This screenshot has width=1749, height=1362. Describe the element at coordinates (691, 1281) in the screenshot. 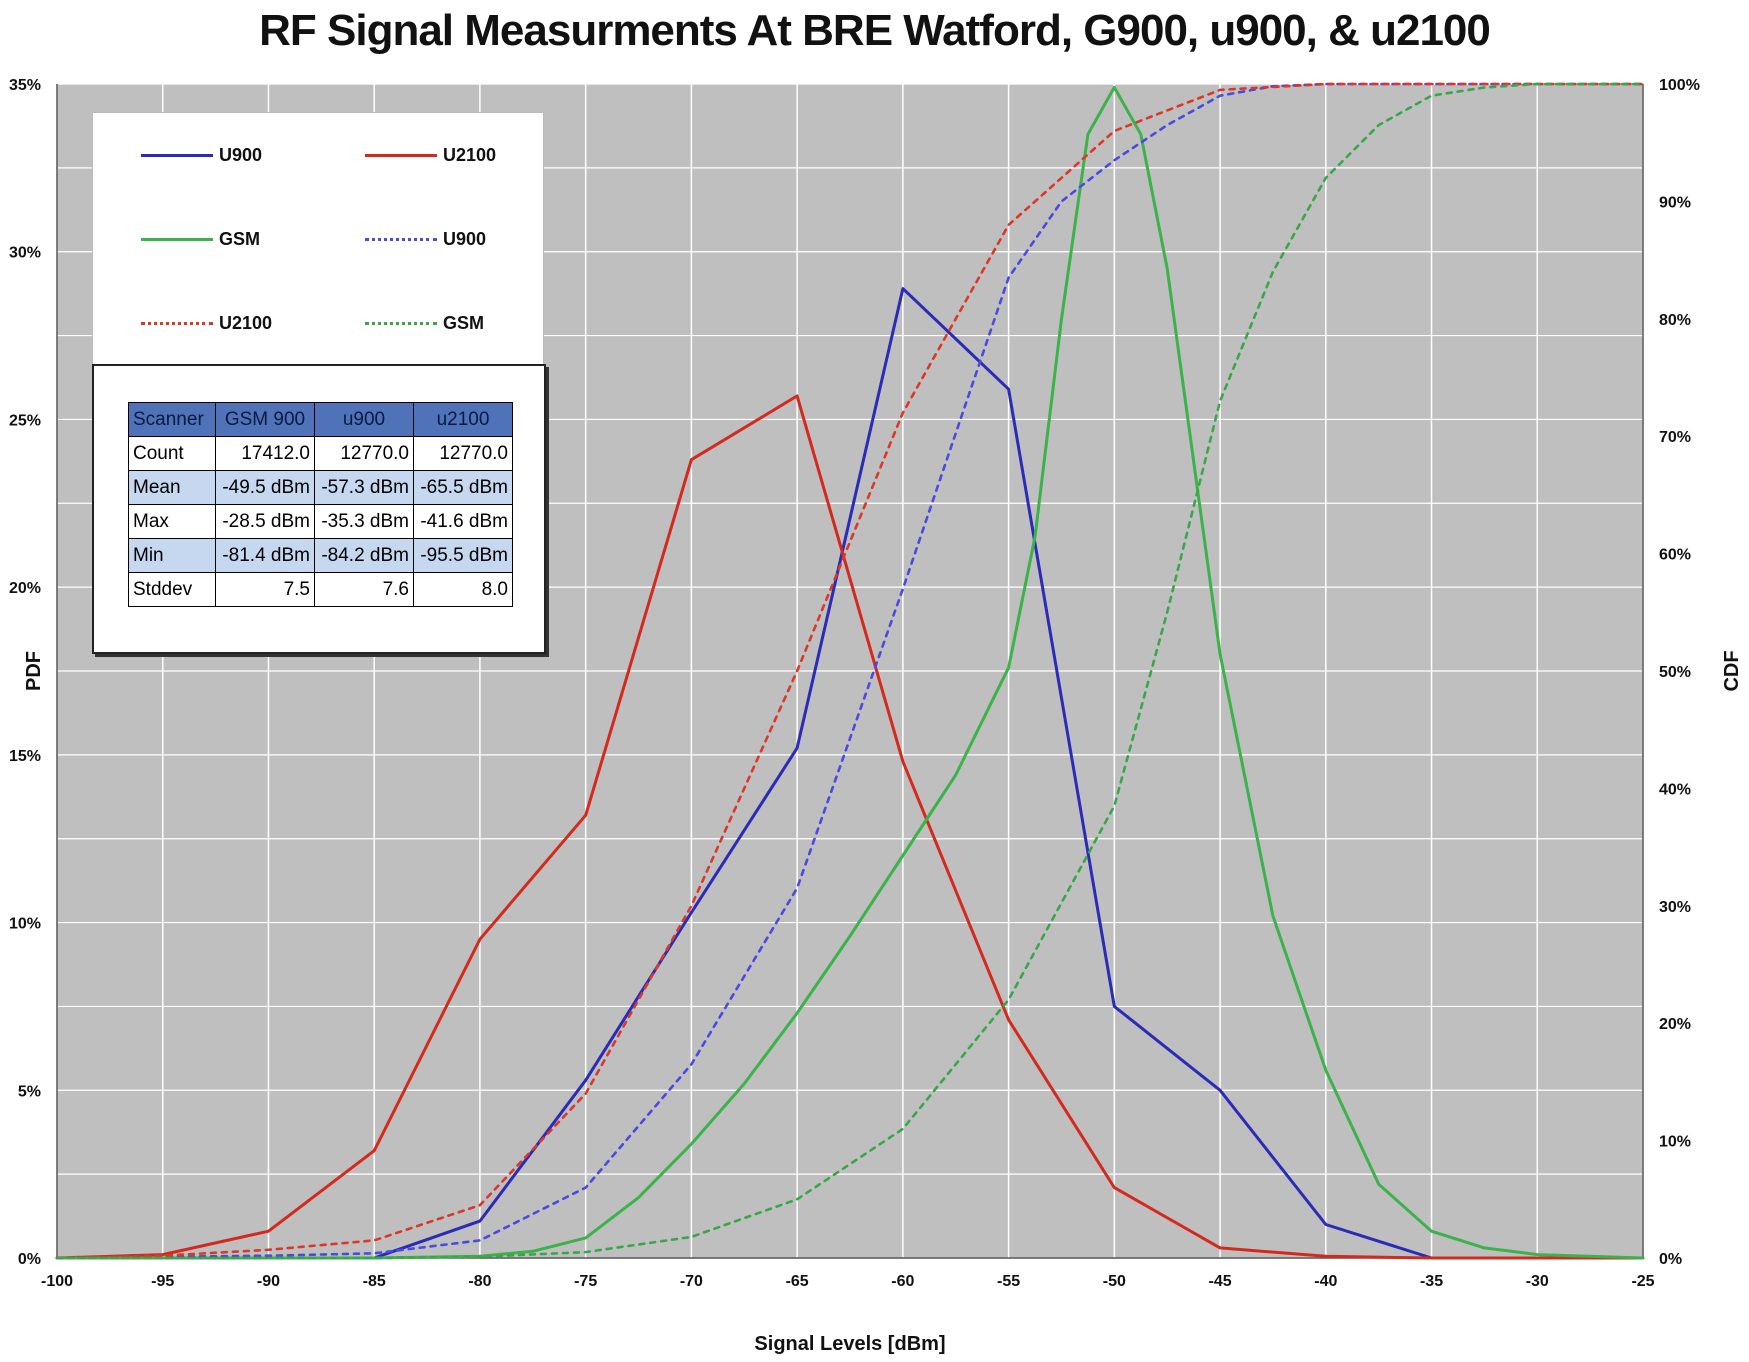

I see `x-tick-label: -70` at that location.